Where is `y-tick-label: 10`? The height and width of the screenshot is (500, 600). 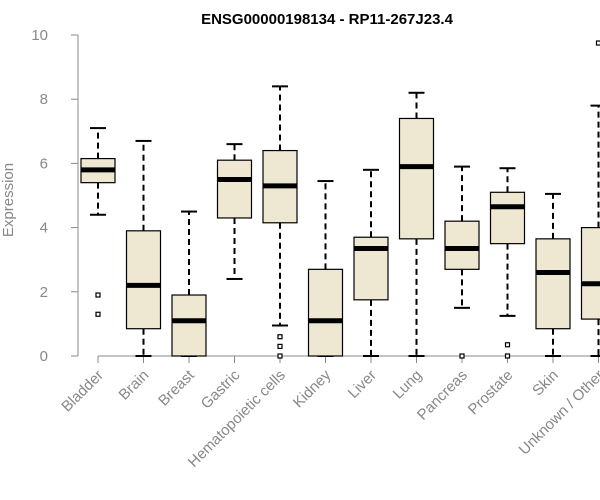 y-tick-label: 10 is located at coordinates (39, 35).